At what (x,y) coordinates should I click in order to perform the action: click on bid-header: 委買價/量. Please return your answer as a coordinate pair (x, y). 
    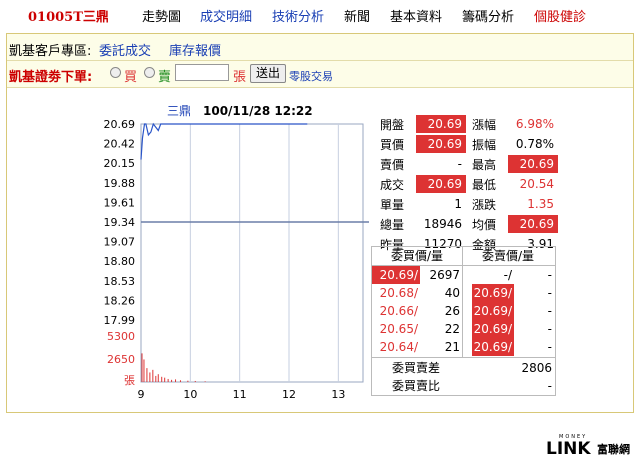
    Looking at the image, I should click on (417, 256).